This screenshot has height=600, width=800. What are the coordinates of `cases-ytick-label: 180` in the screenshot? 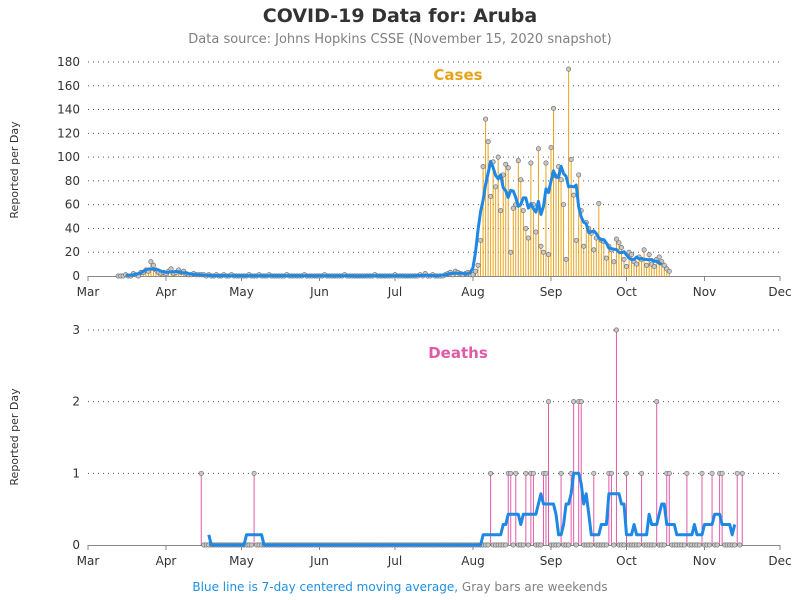 It's located at (68, 62).